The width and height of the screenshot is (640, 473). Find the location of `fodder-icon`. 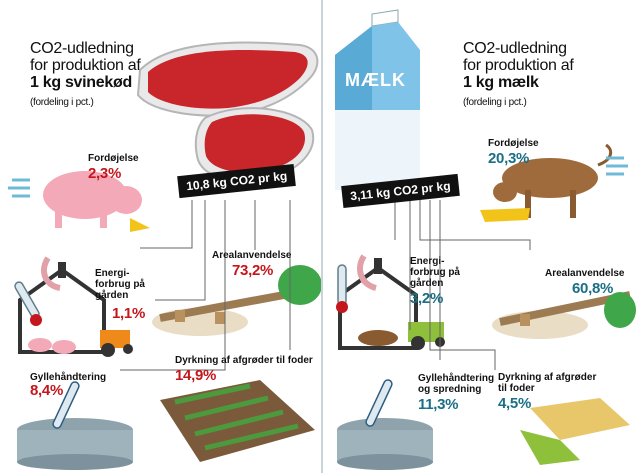

fodder-icon is located at coordinates (505, 215).